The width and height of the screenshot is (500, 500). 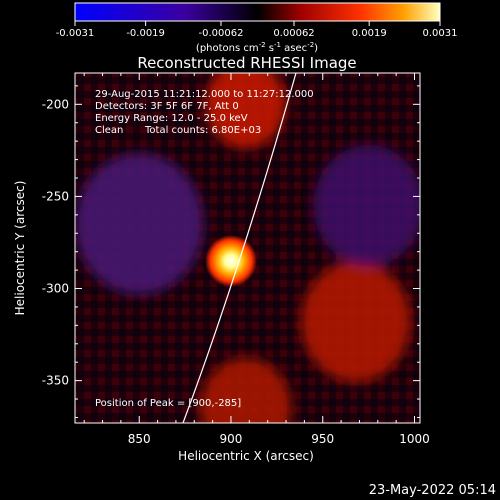 I want to click on x-tick-label: 1000, so click(x=414, y=439).